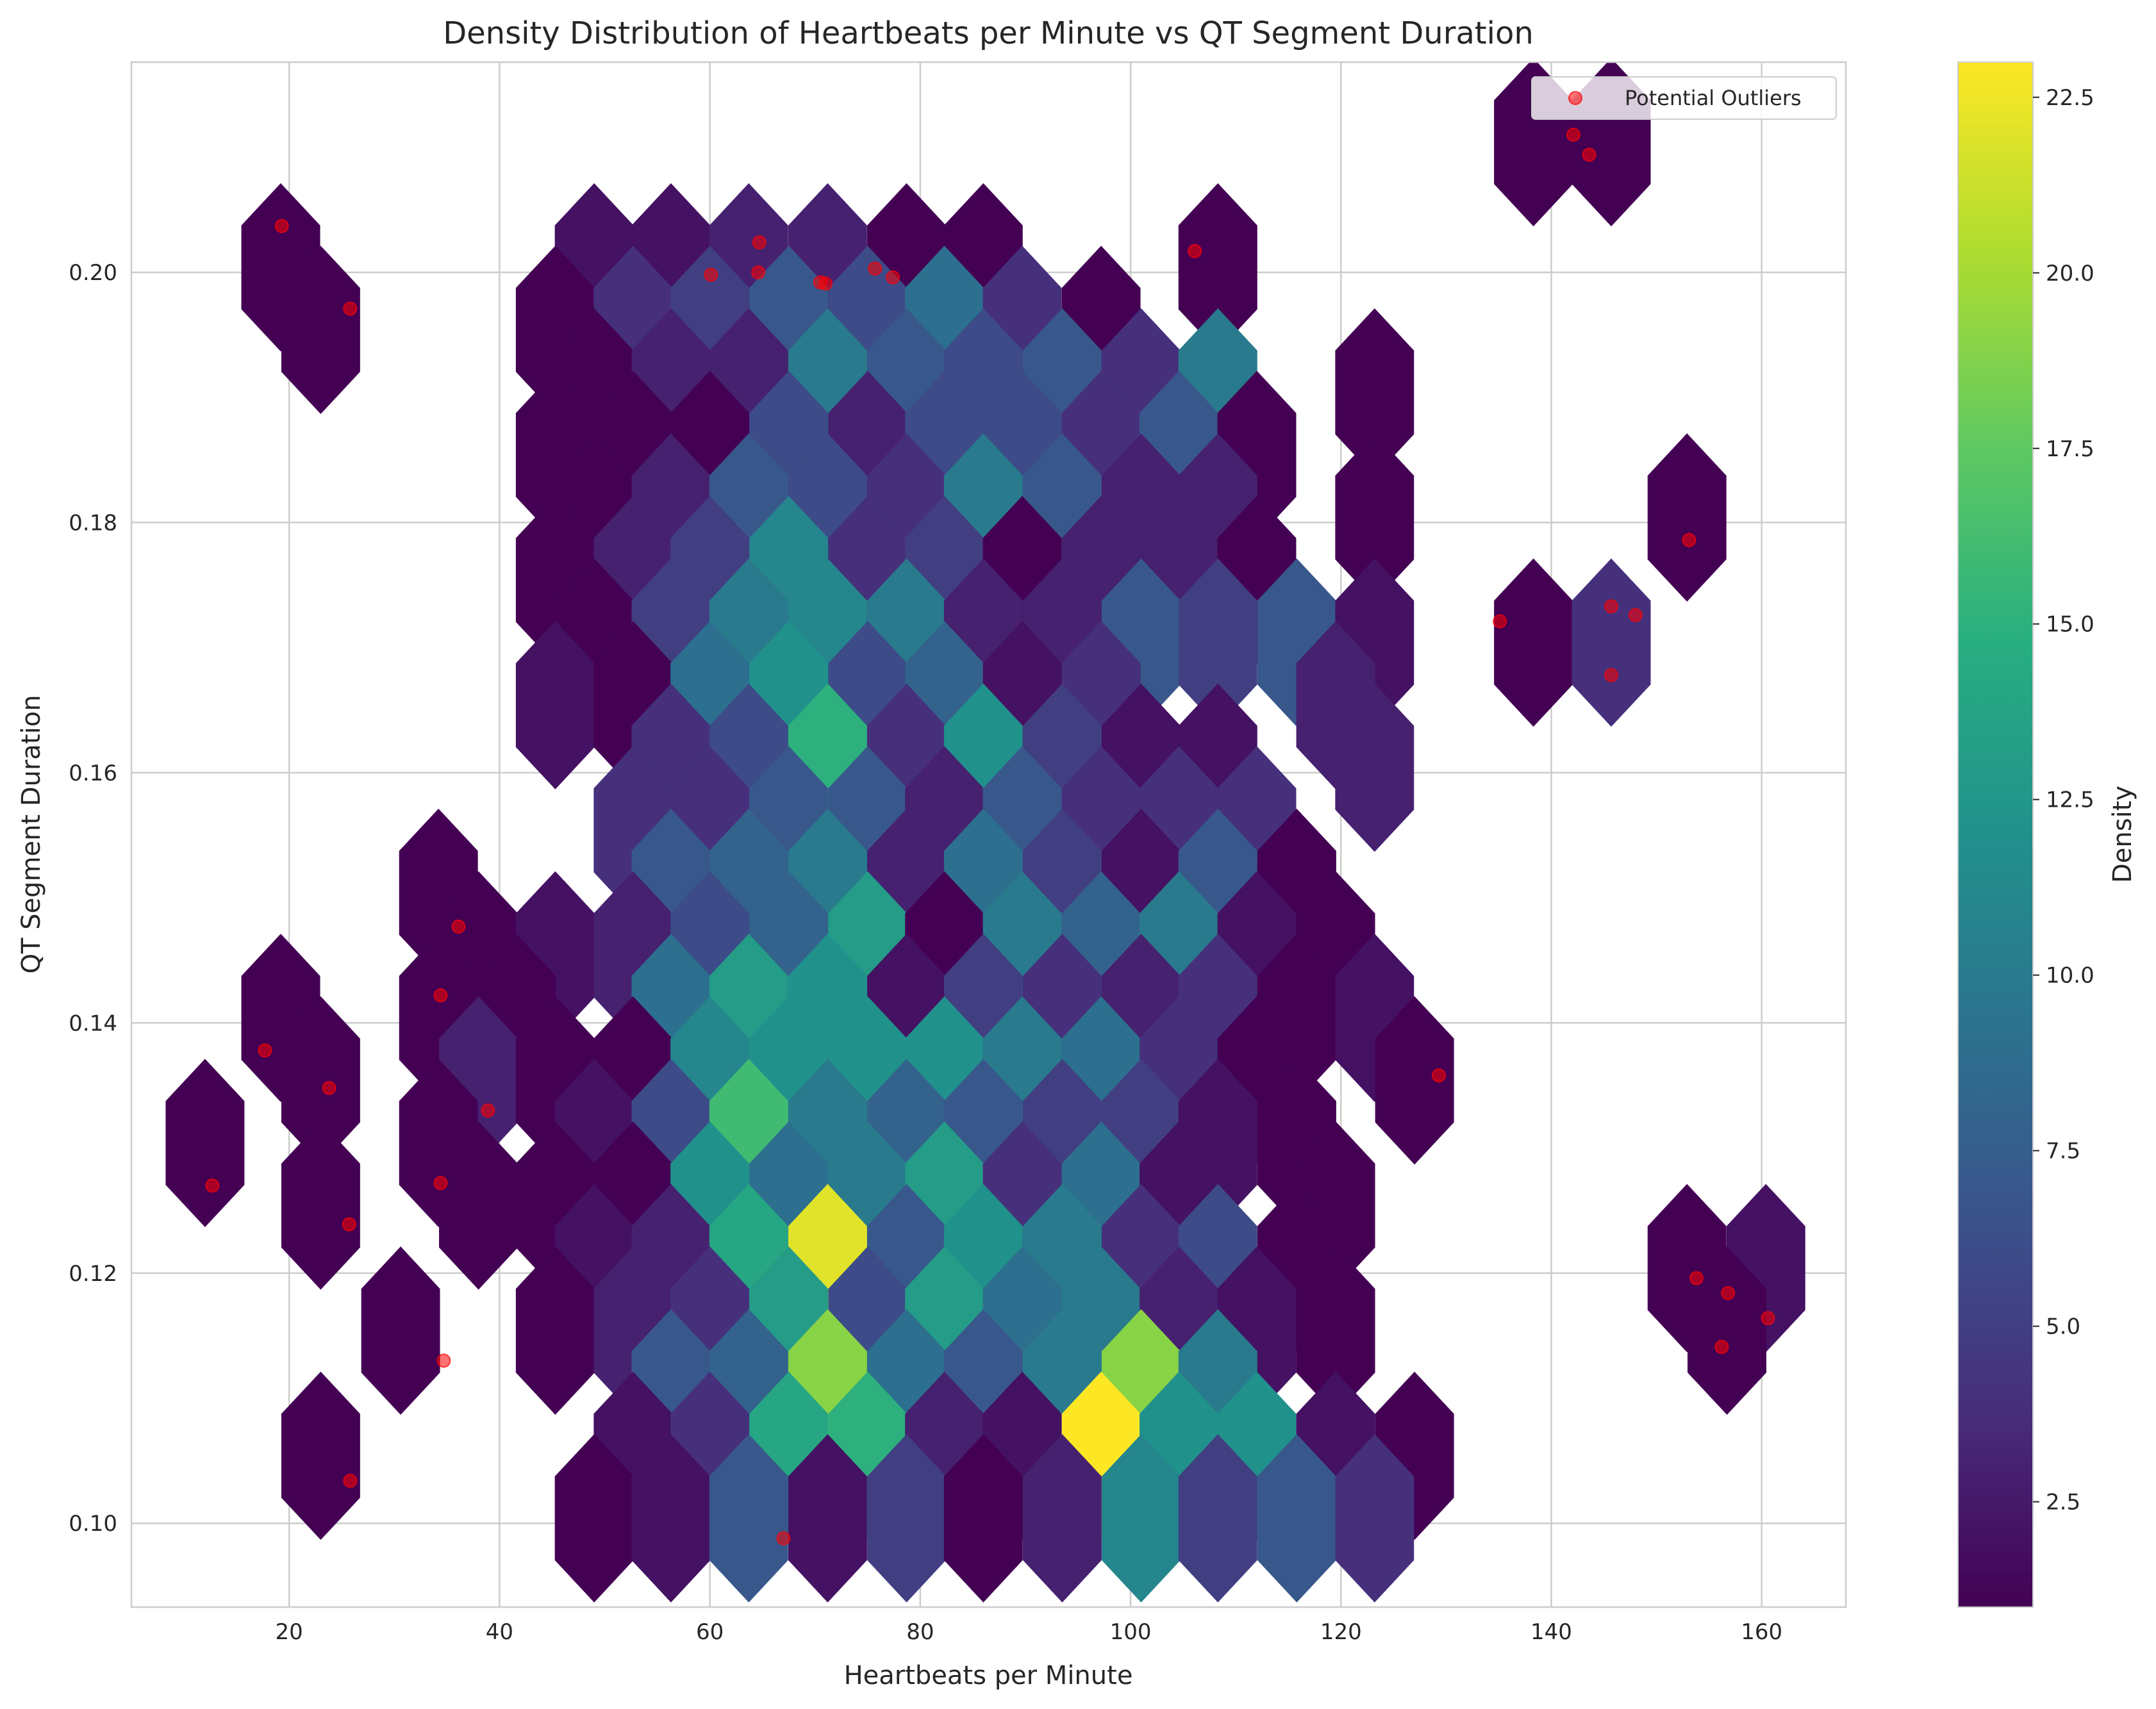 The width and height of the screenshot is (2156, 1709). Describe the element at coordinates (2070, 273) in the screenshot. I see `colorbar-tick-label: 20.0` at that location.